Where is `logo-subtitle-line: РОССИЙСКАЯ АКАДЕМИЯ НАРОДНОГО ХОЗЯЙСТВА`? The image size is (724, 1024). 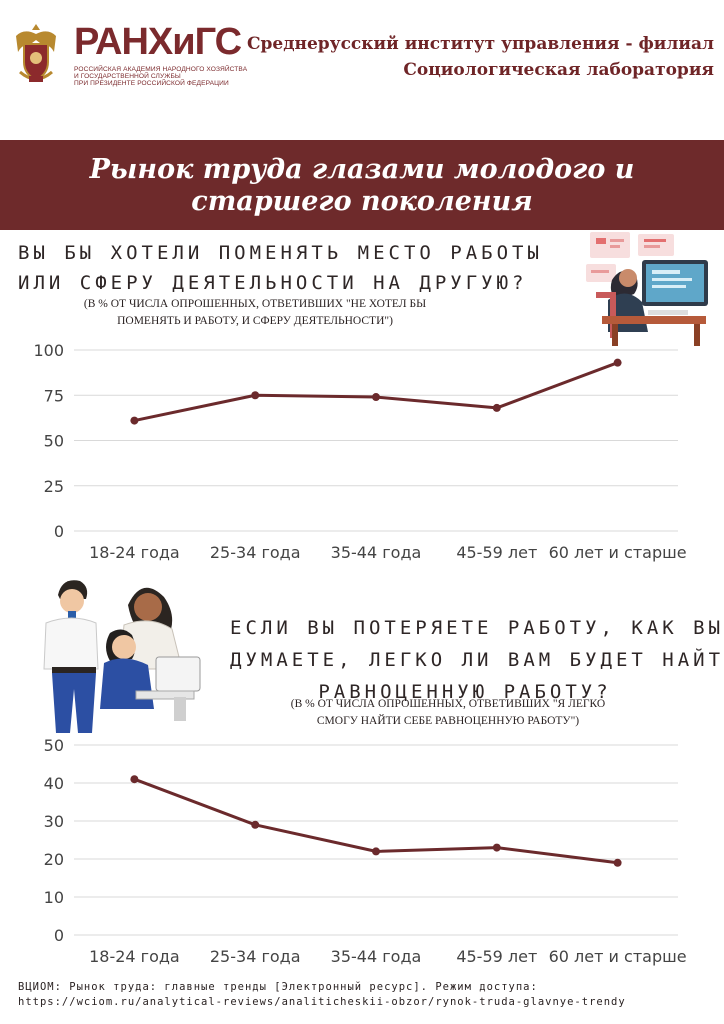
logo-subtitle-line: РОССИЙСКАЯ АКАДЕМИЯ НАРОДНОГО ХОЗЯЙСТВА is located at coordinates (161, 69).